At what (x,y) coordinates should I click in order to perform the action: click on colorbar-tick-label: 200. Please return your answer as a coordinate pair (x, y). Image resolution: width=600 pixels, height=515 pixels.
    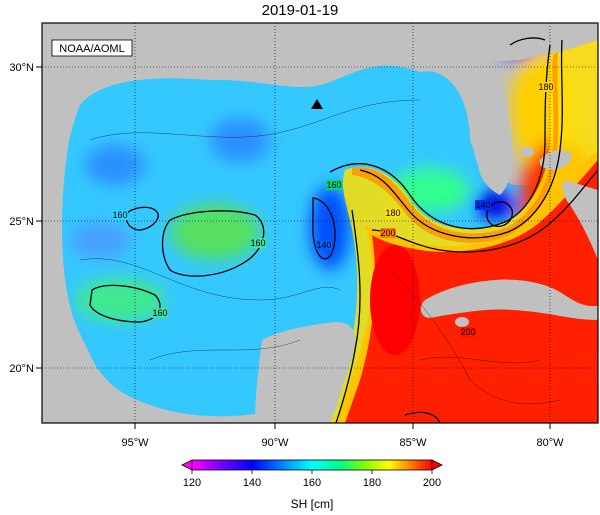
    Looking at the image, I should click on (432, 483).